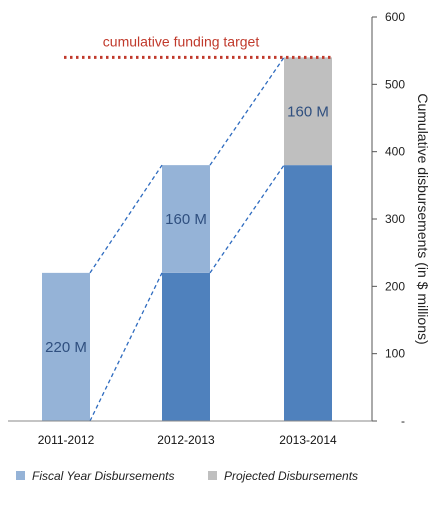 The image size is (430, 505). I want to click on x-category-label: 2012-2013, so click(186, 440).